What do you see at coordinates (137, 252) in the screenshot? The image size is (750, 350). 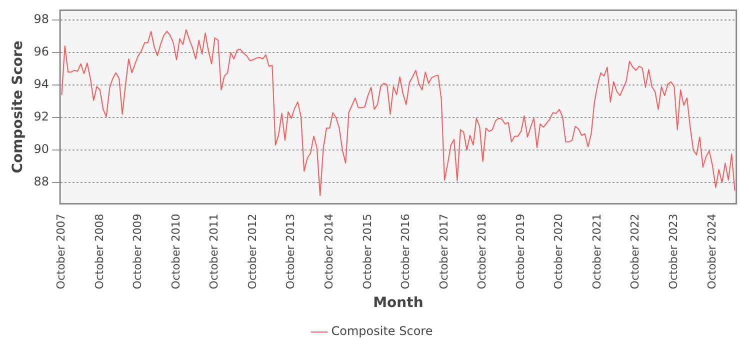 I see `x-tick-label: October 2009` at bounding box center [137, 252].